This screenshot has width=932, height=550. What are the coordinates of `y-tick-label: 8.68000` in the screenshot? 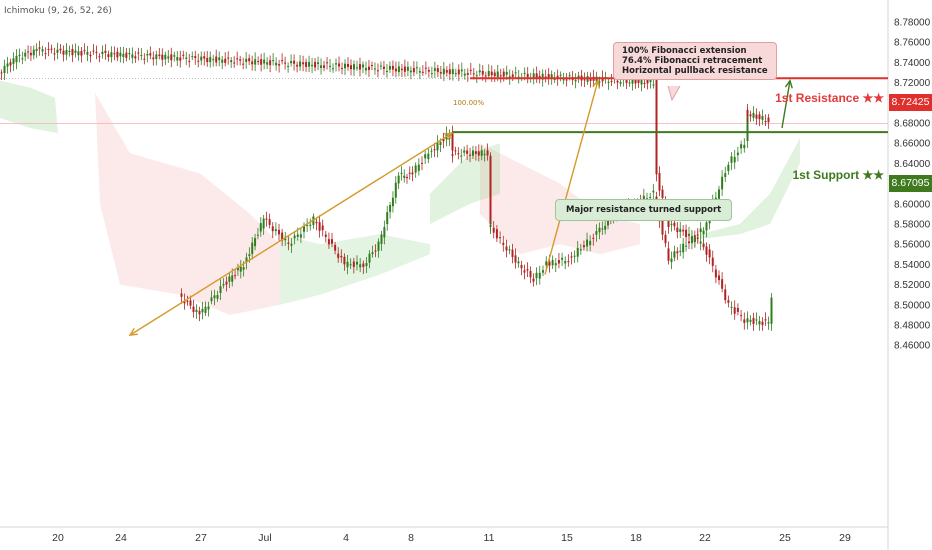 It's located at (912, 124).